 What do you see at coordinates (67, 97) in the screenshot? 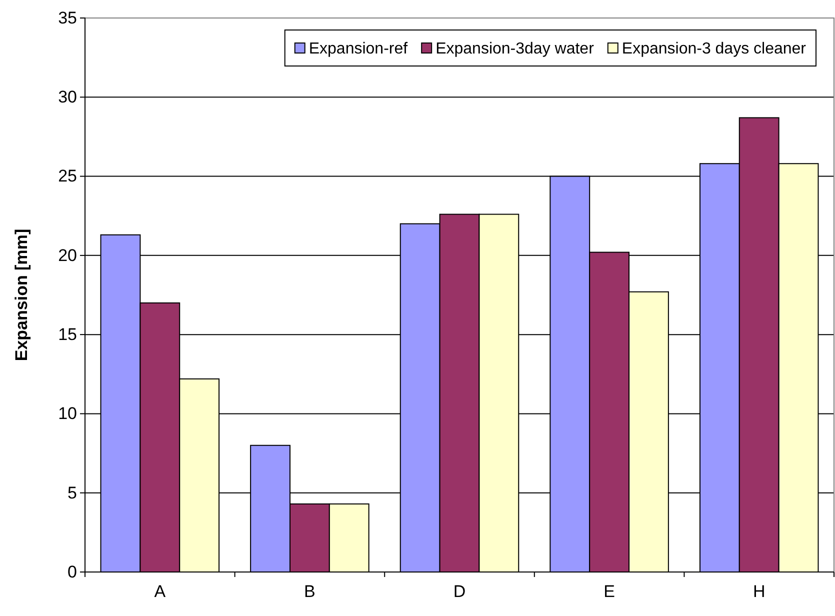
I see `y-tick-label: 30` at bounding box center [67, 97].